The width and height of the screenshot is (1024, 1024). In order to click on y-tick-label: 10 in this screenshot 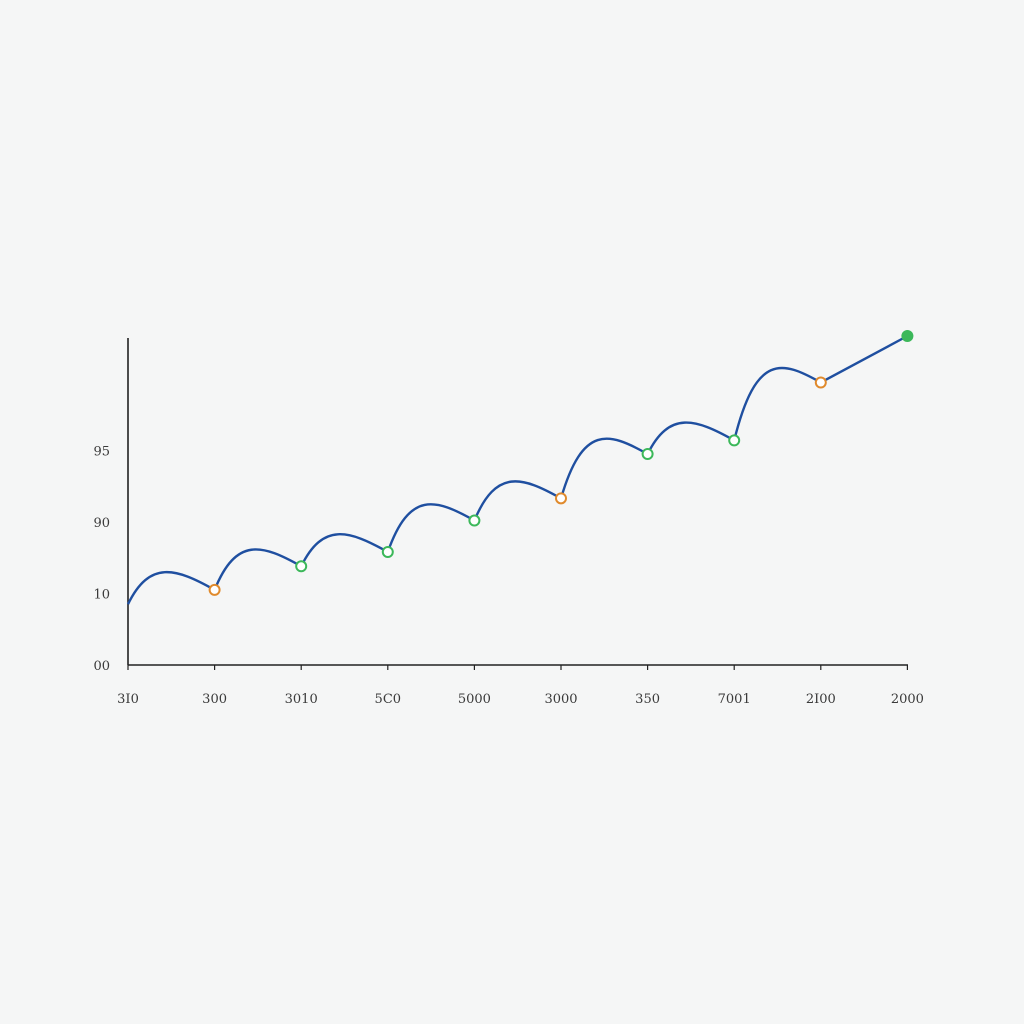, I will do `click(101, 594)`.